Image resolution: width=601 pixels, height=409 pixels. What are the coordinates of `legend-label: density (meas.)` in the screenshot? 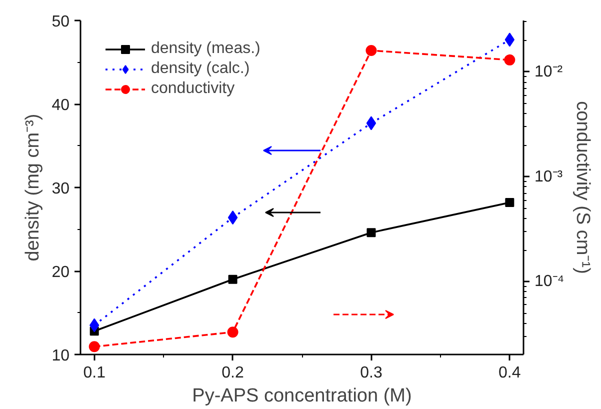 It's located at (205, 49).